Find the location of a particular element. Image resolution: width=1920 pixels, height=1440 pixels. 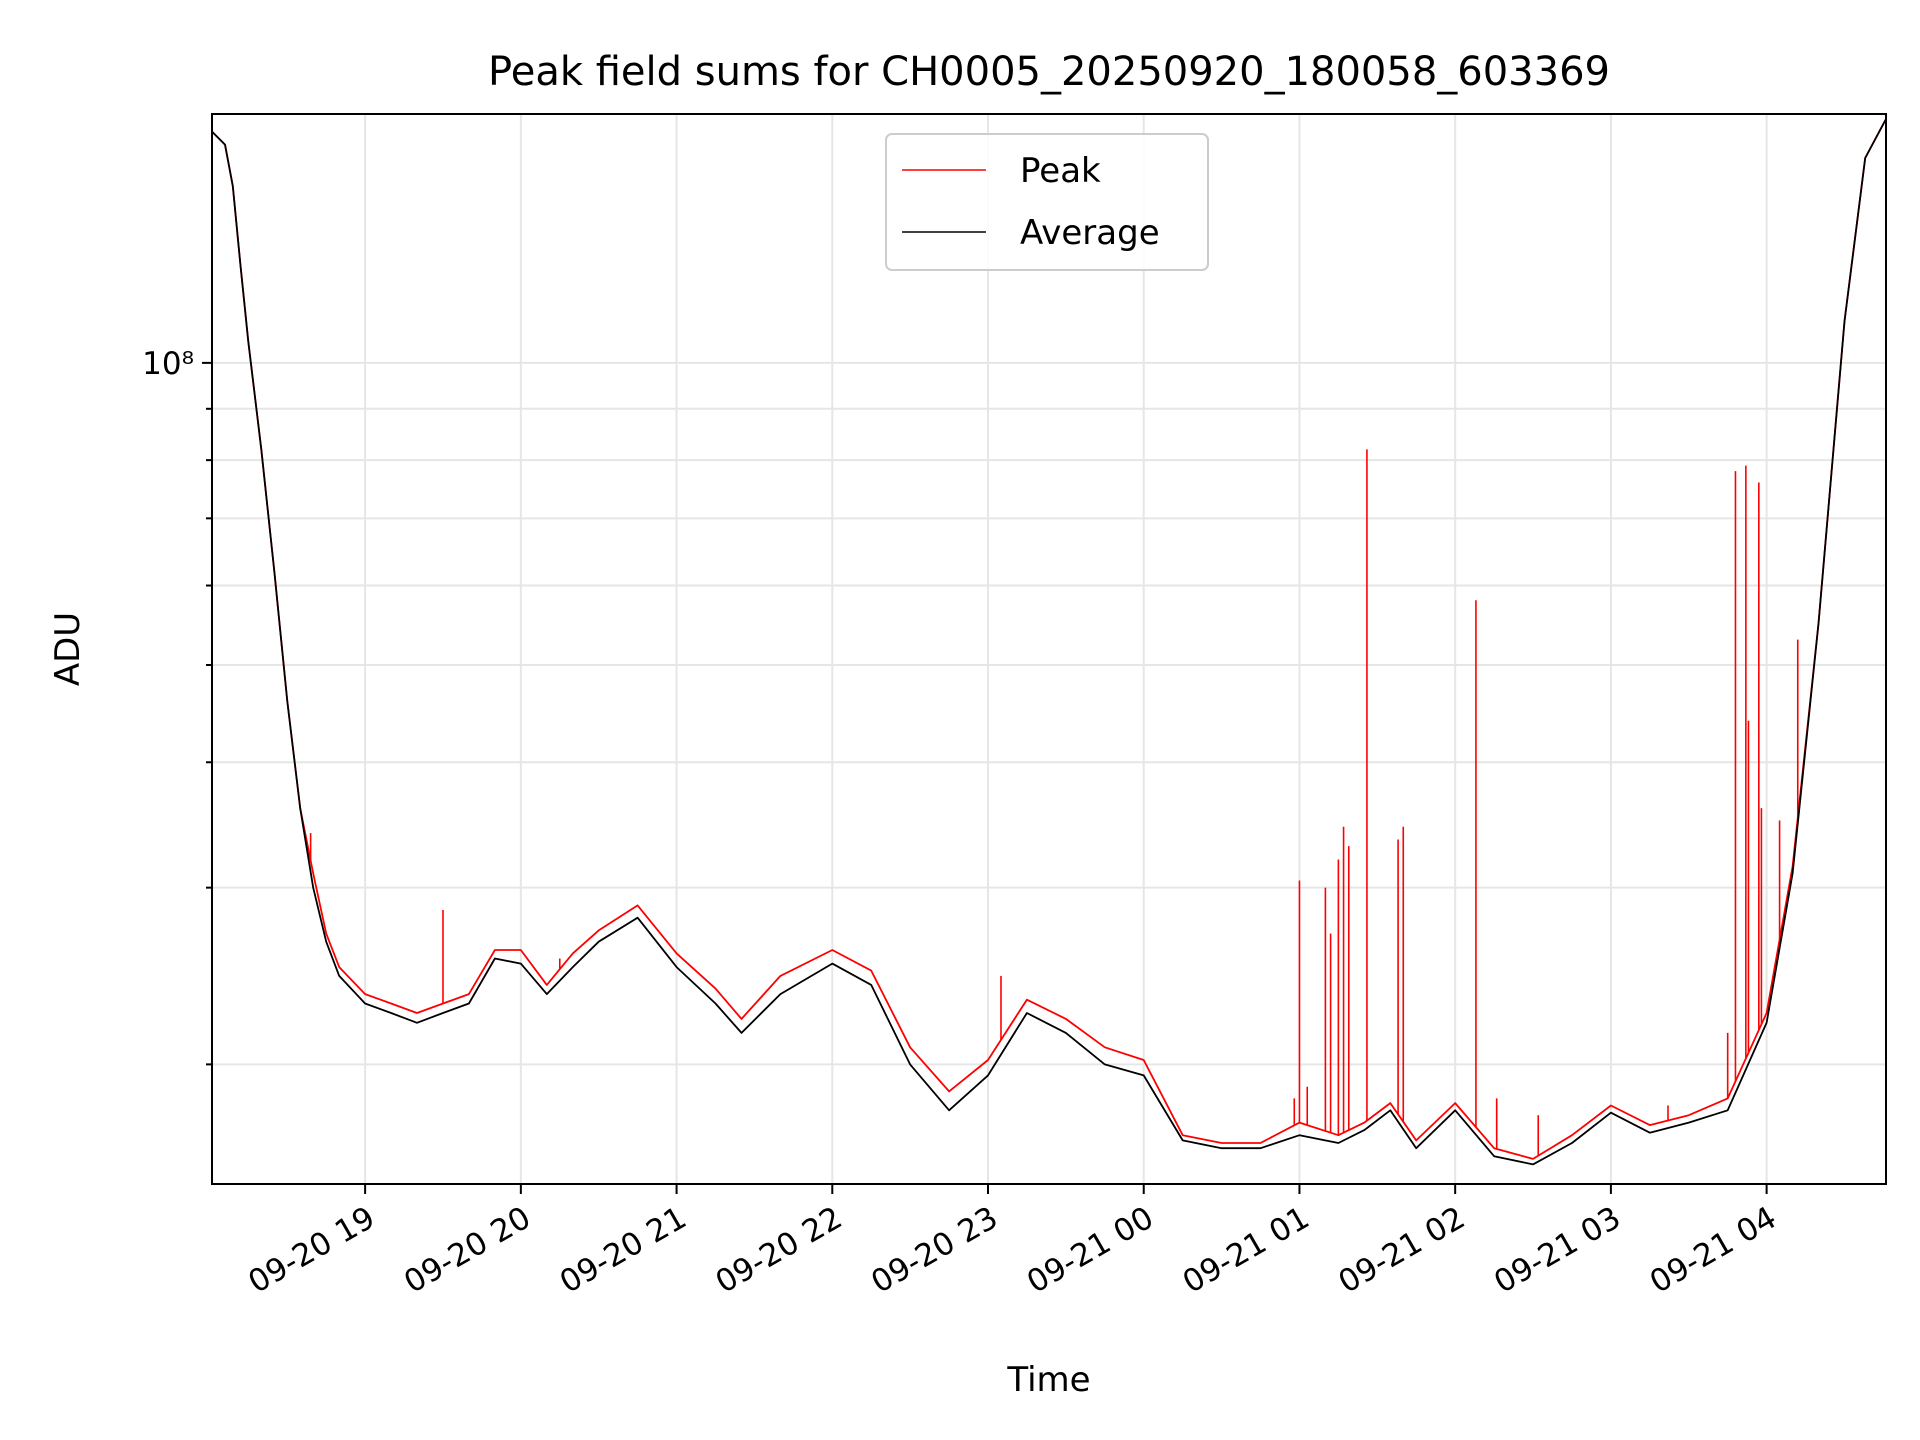

legend-label-peak: Peak is located at coordinates (1060, 171).